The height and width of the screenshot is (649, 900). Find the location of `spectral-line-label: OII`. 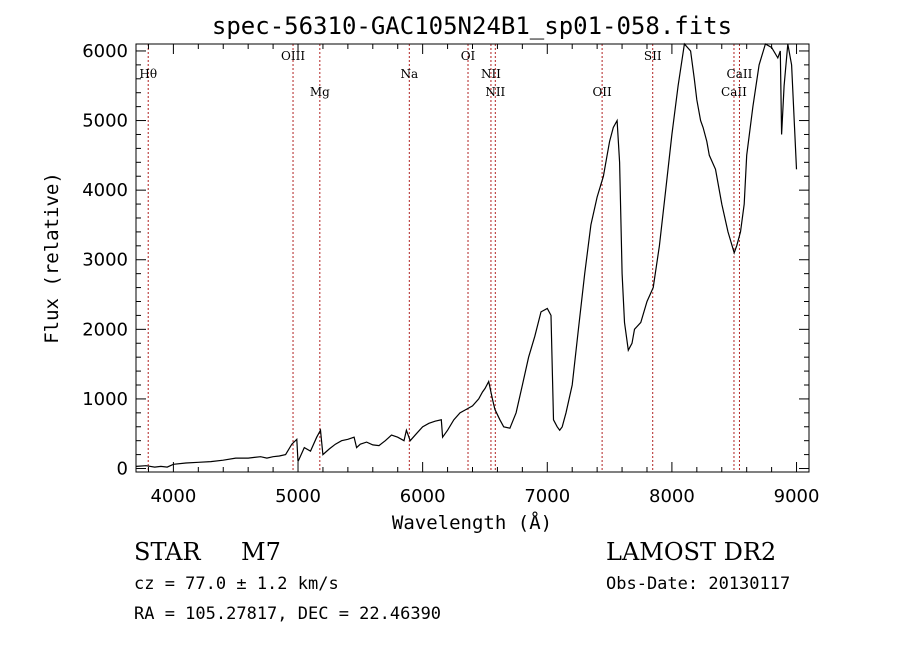

spectral-line-label: OII is located at coordinates (602, 92).